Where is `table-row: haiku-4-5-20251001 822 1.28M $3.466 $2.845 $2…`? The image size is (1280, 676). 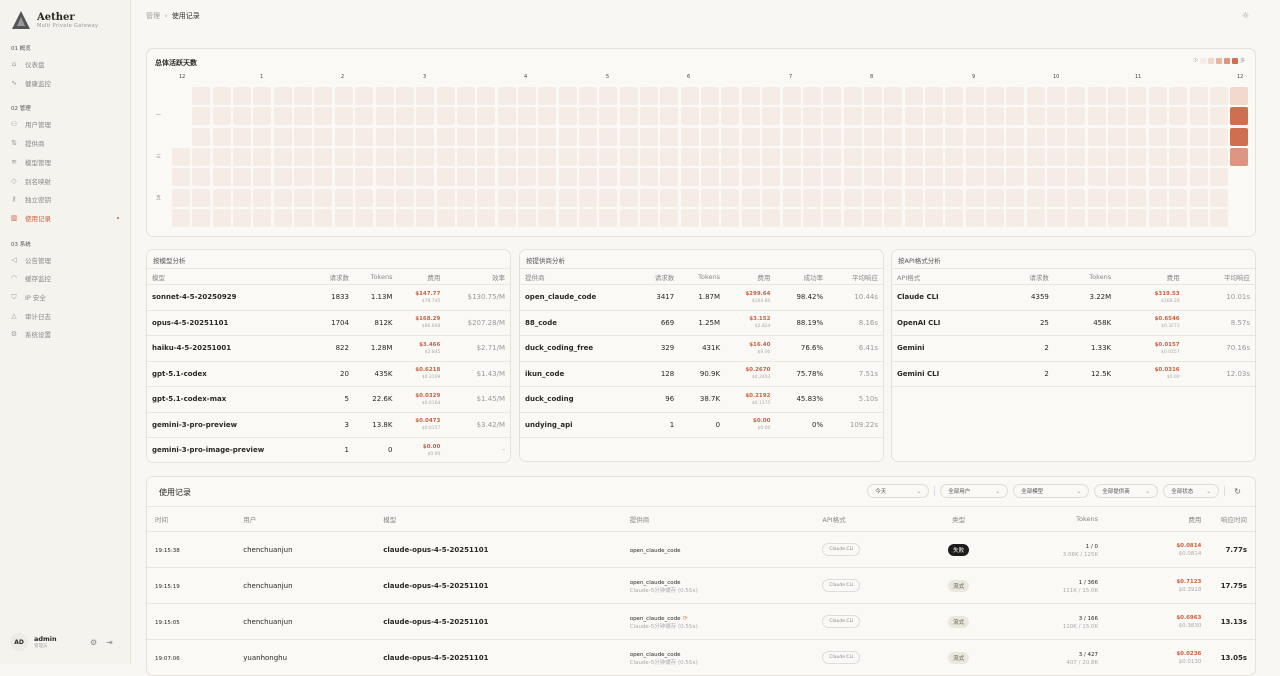
table-row: haiku-4-5-20251001 822 1.28M $3.466 $2.845 $2… is located at coordinates (328, 348).